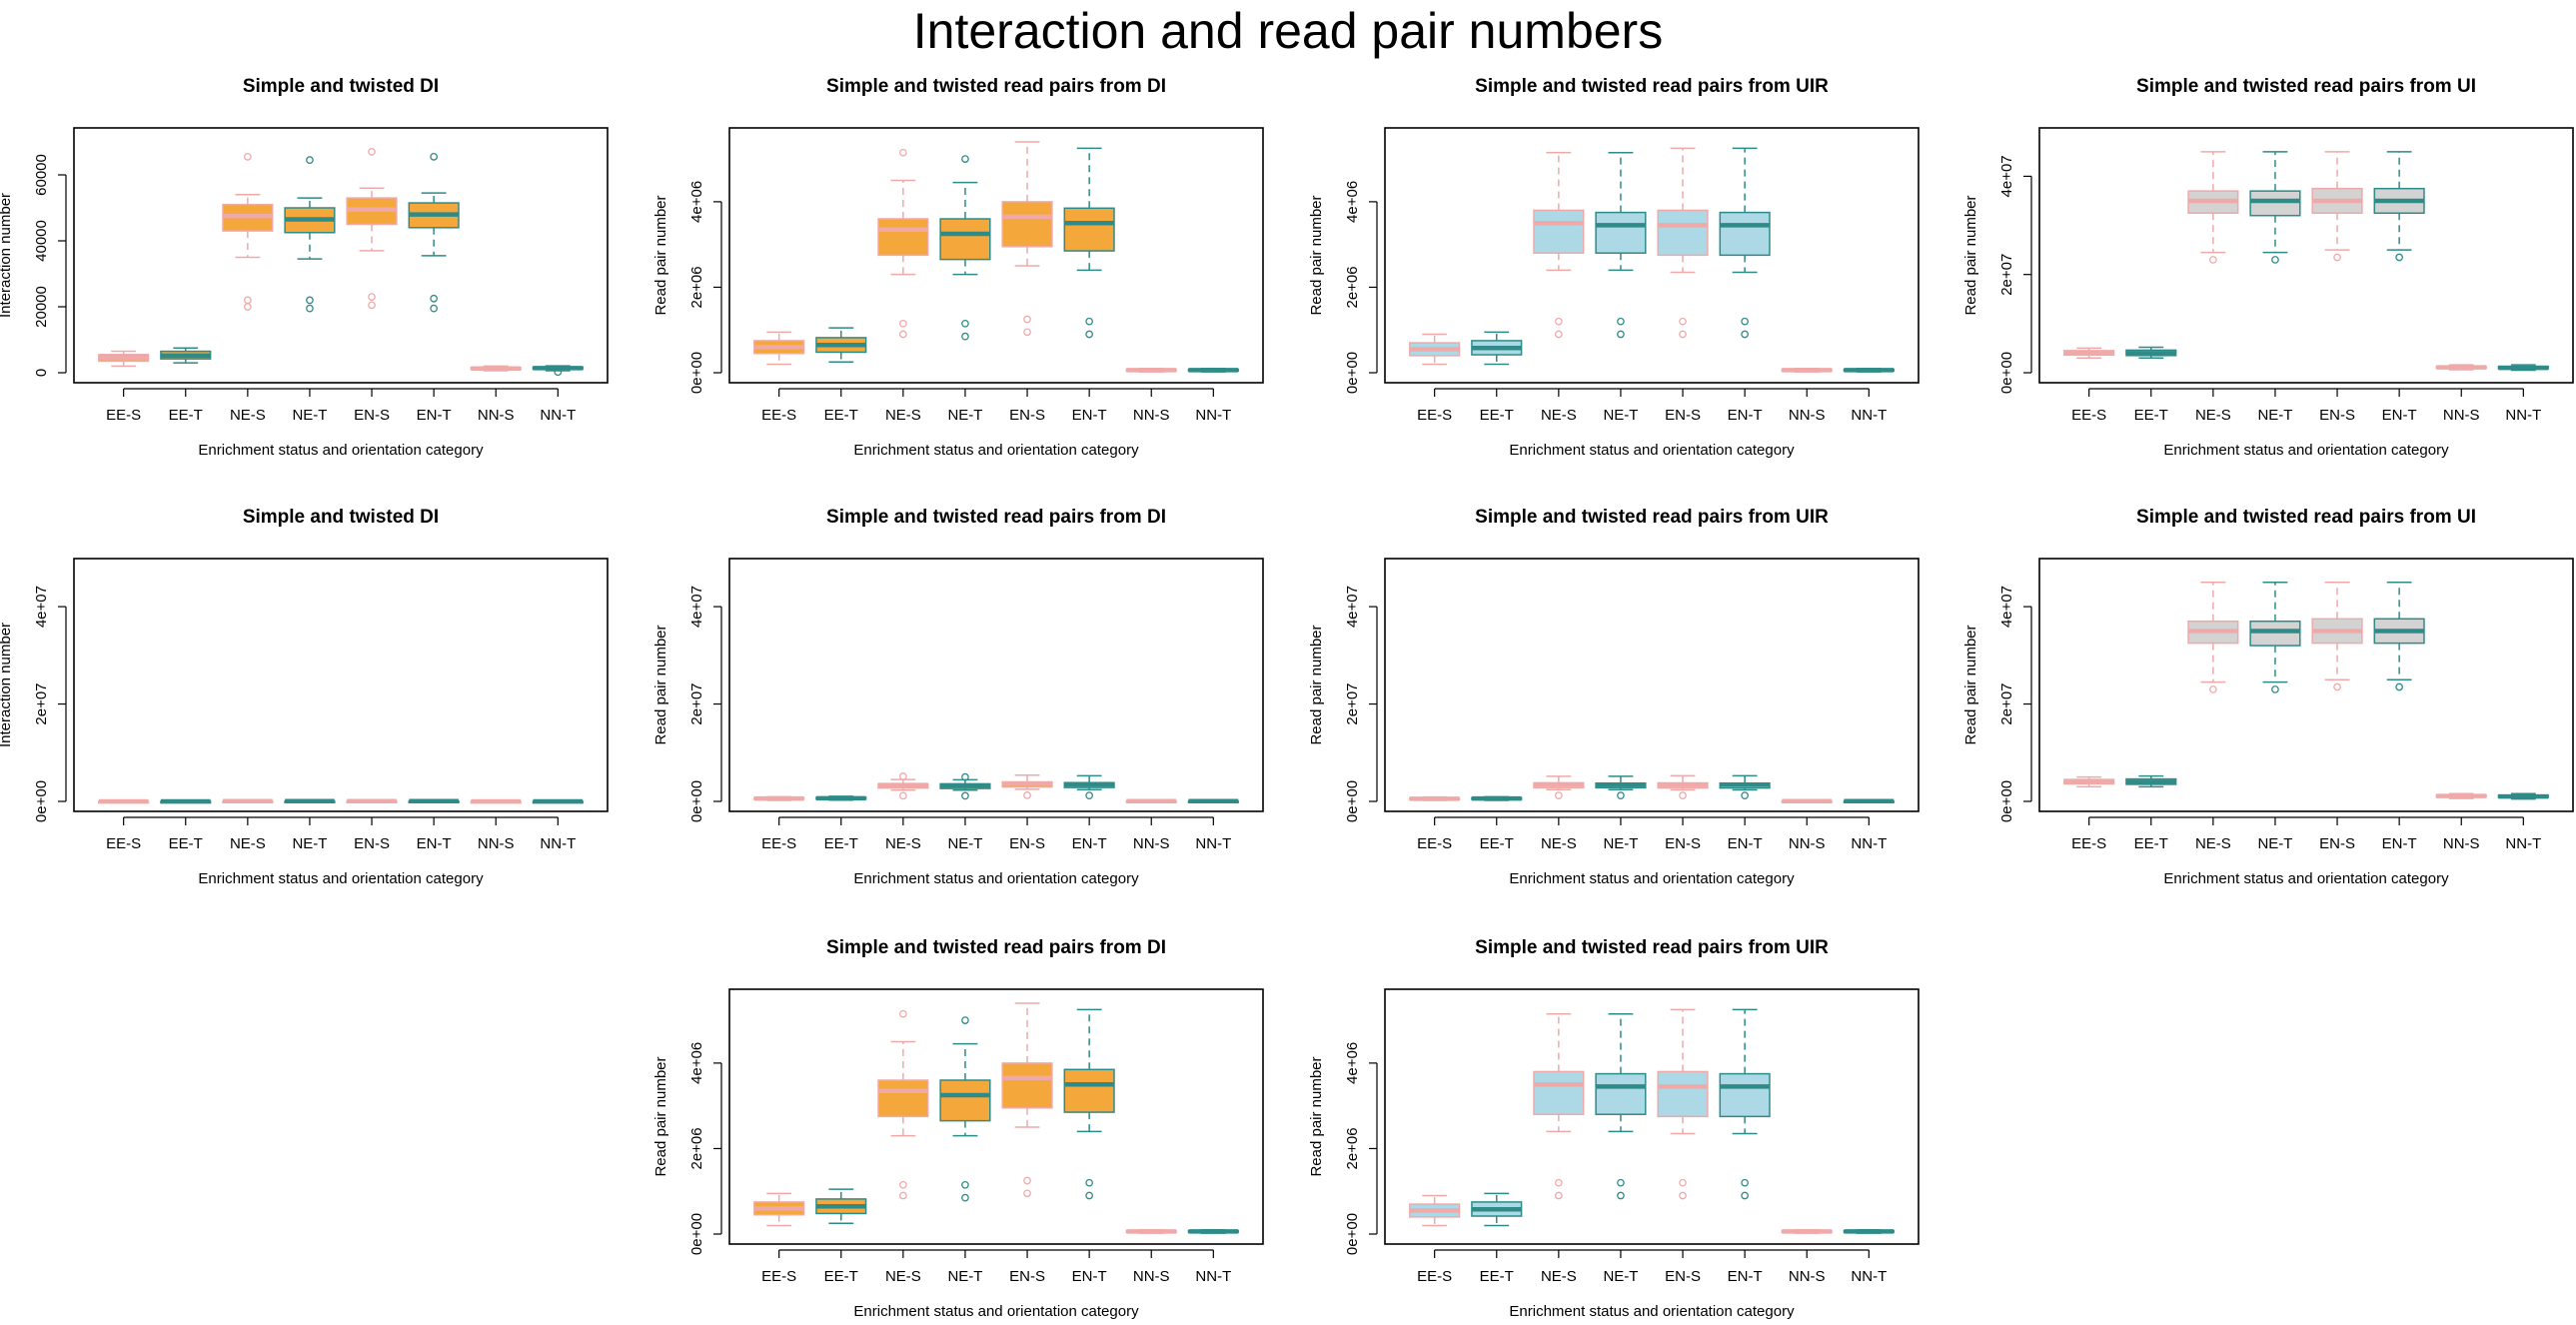 The width and height of the screenshot is (2576, 1325). Describe the element at coordinates (2337, 416) in the screenshot. I see `x-tick-label: EN-S` at that location.